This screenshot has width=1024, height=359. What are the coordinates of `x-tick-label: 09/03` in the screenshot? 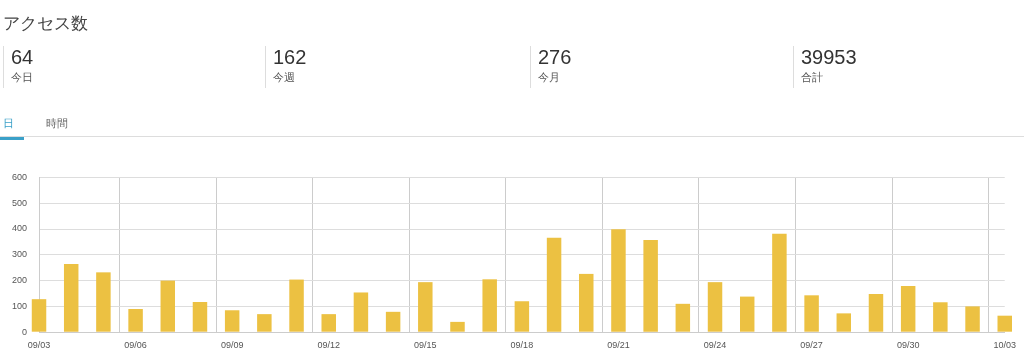 It's located at (39, 345).